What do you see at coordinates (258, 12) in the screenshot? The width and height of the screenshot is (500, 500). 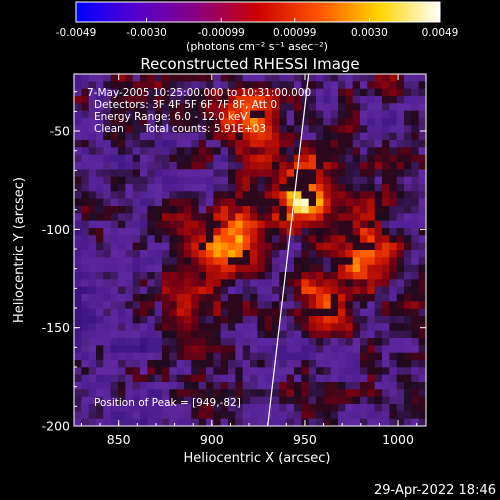 I see `colorbar` at bounding box center [258, 12].